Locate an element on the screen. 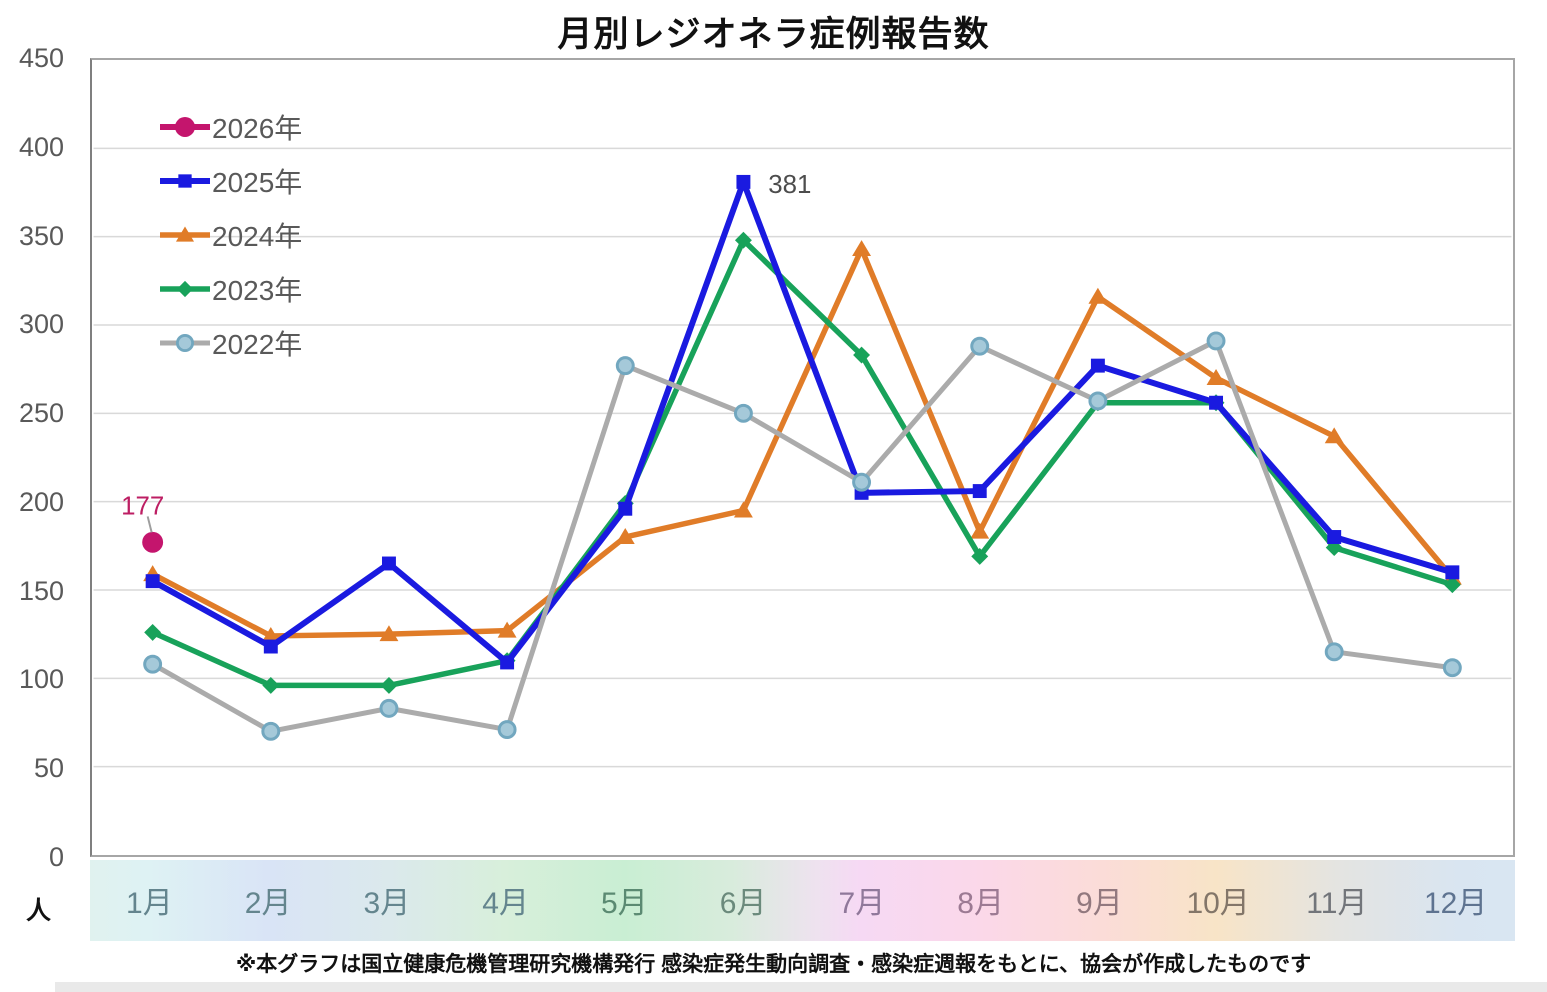 Image resolution: width=1547 pixels, height=992 pixels. data-label-177: 177 is located at coordinates (142, 506).